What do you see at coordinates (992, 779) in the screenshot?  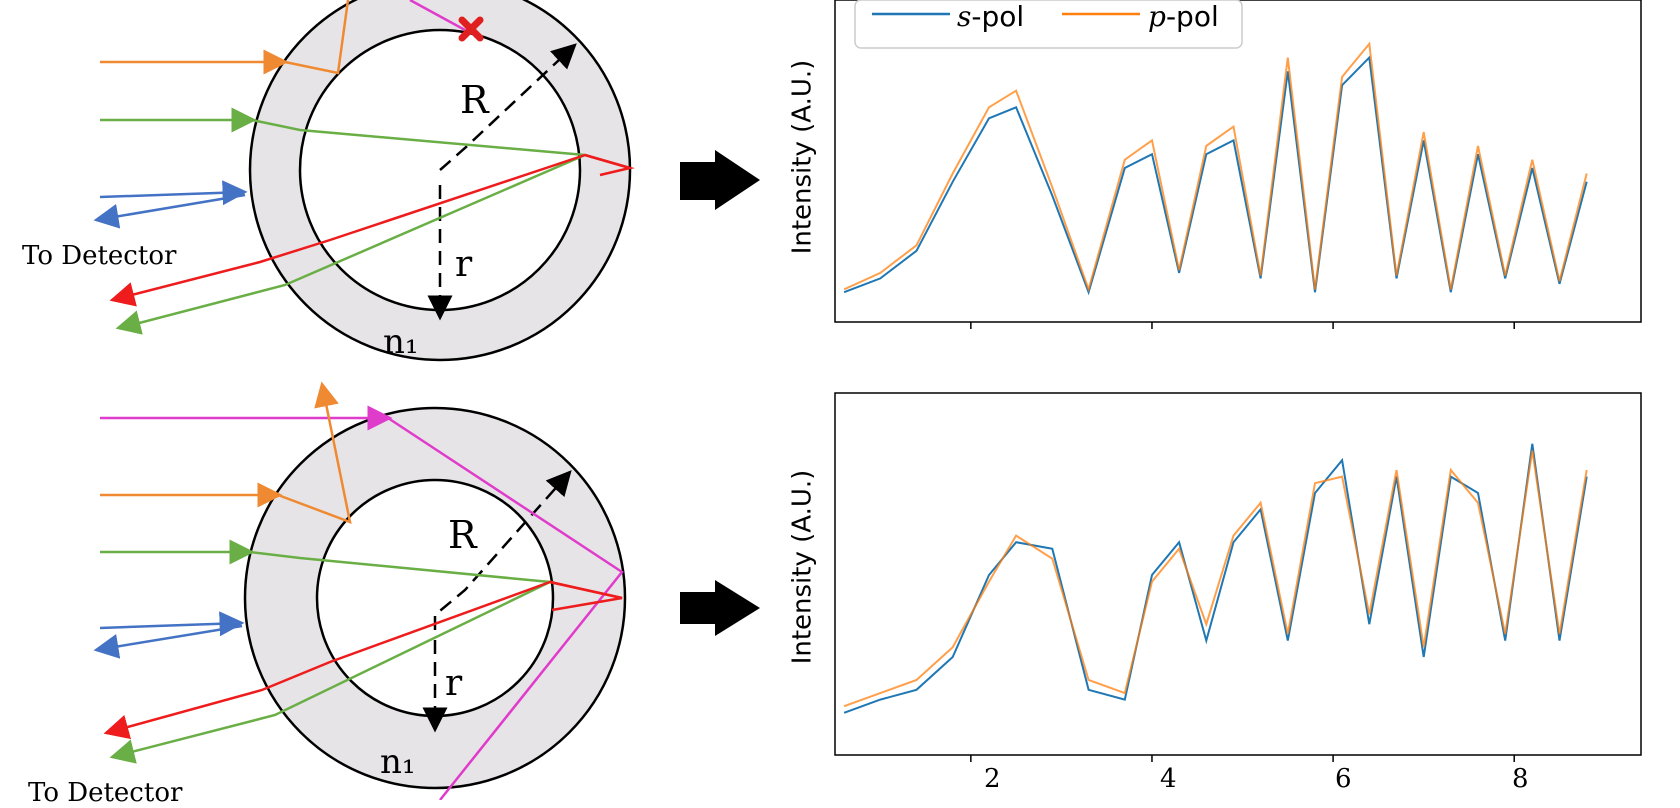 I see `bottom-chart-xtick-label-2: 2` at bounding box center [992, 779].